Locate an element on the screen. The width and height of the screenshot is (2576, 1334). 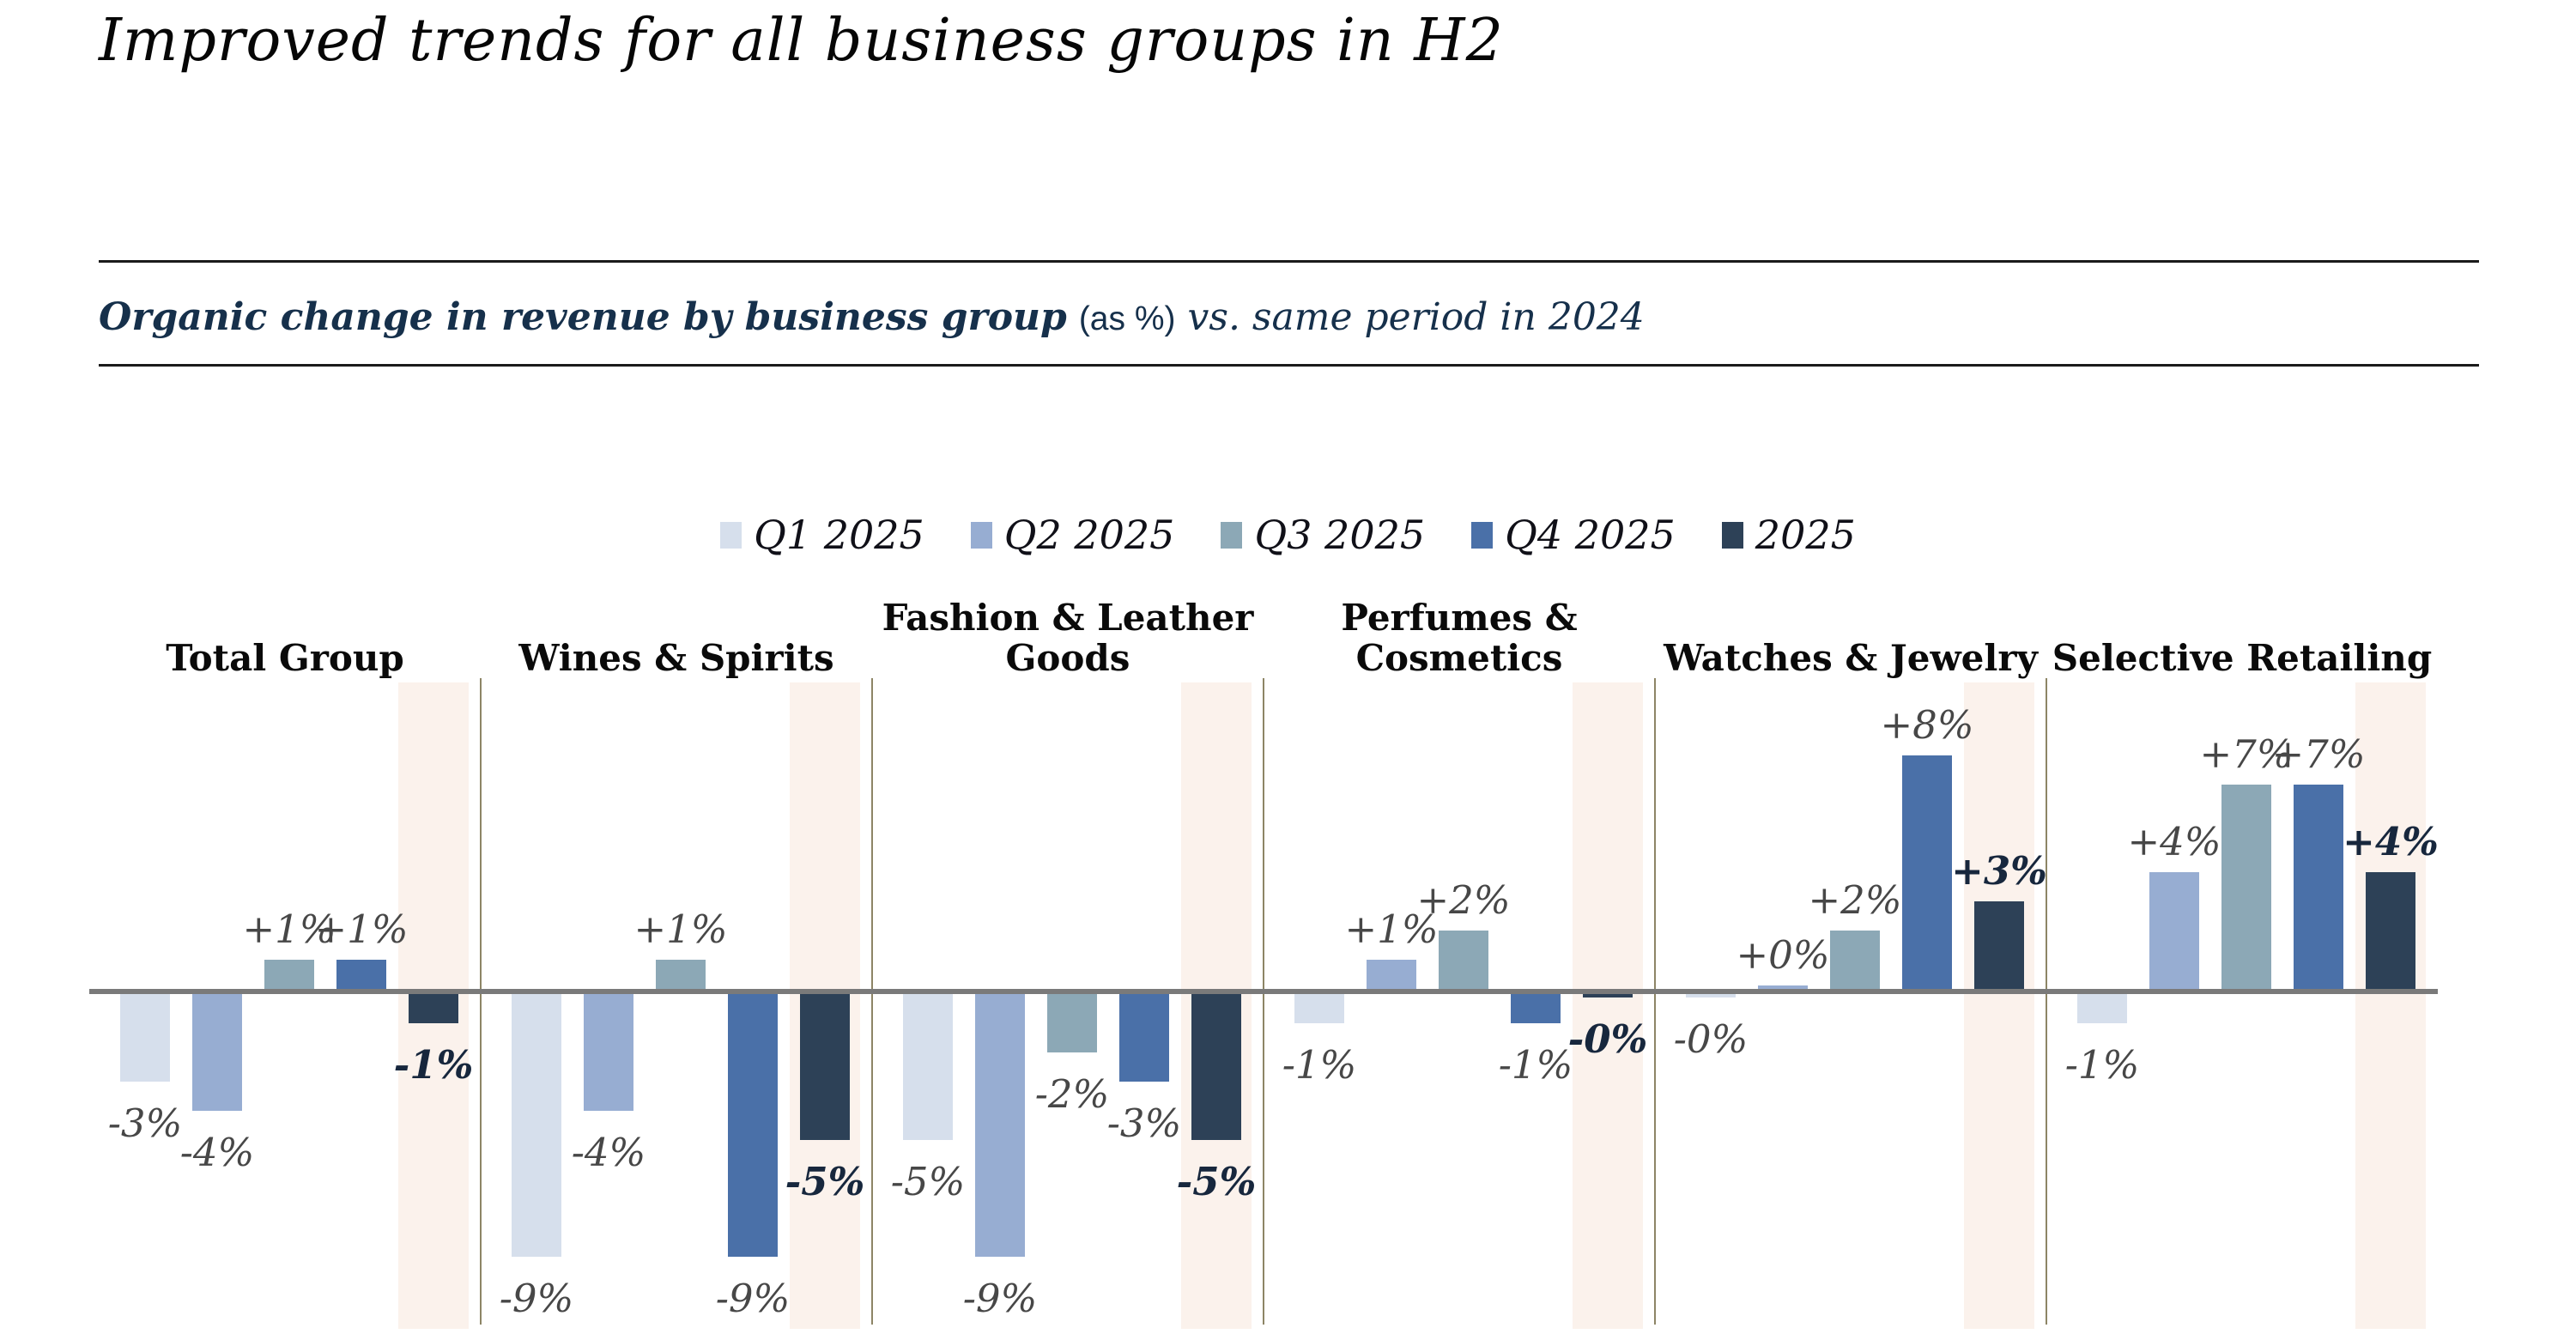
group-title: Selective Retailing is located at coordinates (2242, 657).